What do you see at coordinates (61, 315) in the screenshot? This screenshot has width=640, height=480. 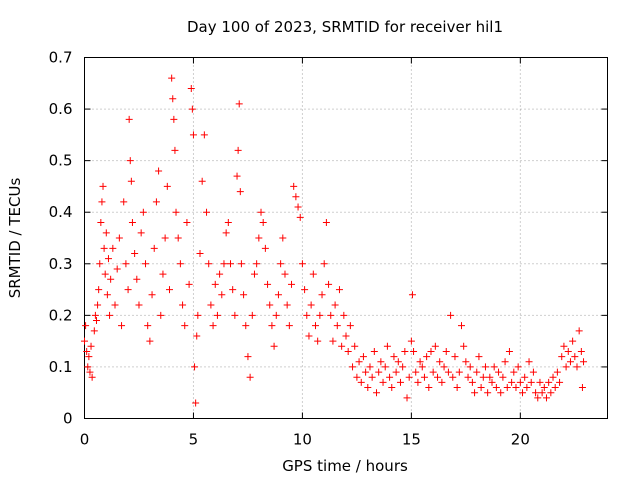 I see `y-tick-label: 0.2` at bounding box center [61, 315].